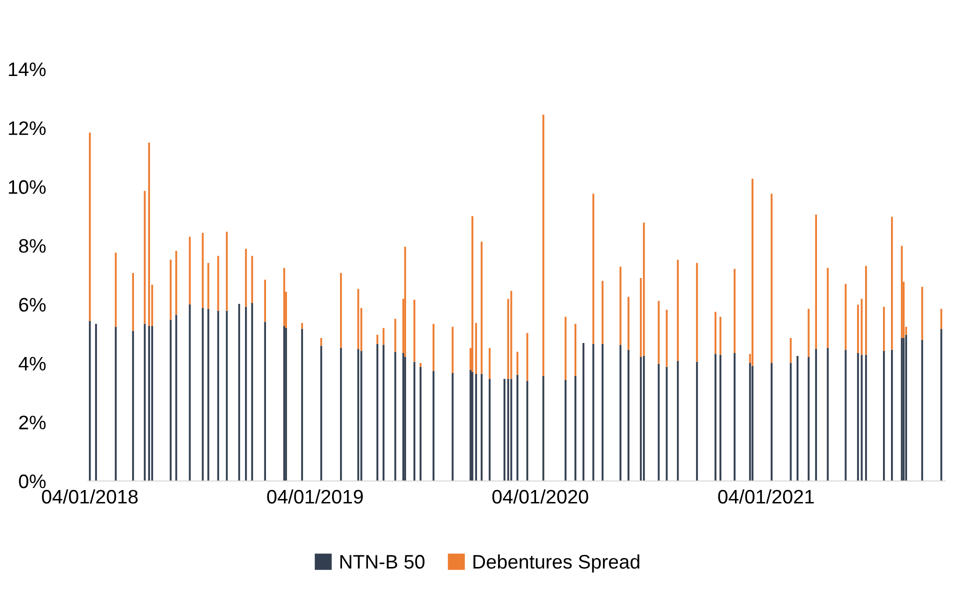 The height and width of the screenshot is (596, 956). What do you see at coordinates (27, 128) in the screenshot?
I see `y-tick-label: 12%` at bounding box center [27, 128].